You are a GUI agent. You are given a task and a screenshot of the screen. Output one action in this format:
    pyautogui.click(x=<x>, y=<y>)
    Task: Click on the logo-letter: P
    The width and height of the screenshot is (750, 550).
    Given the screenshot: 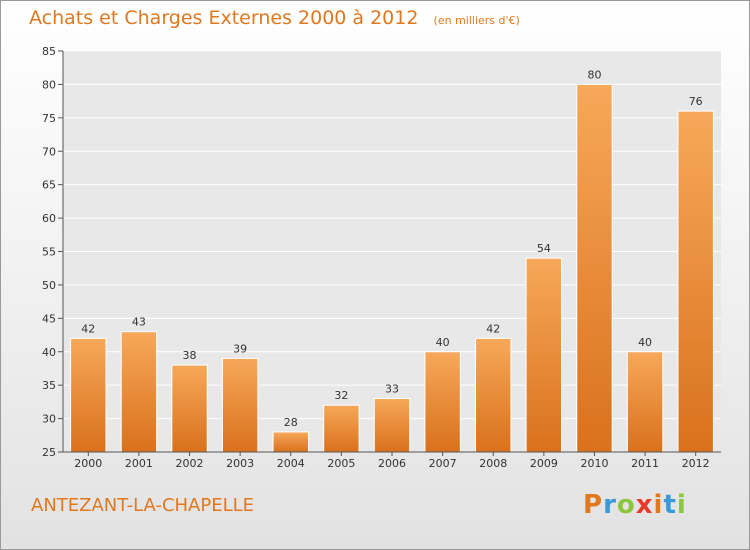 What is the action you would take?
    pyautogui.click(x=593, y=505)
    